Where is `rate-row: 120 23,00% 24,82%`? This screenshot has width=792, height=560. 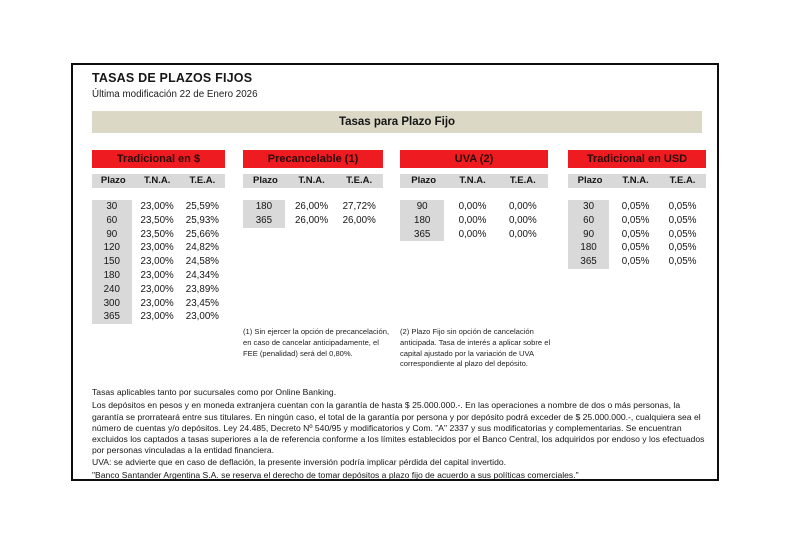
rate-row: 120 23,00% 24,82% is located at coordinates (158, 248).